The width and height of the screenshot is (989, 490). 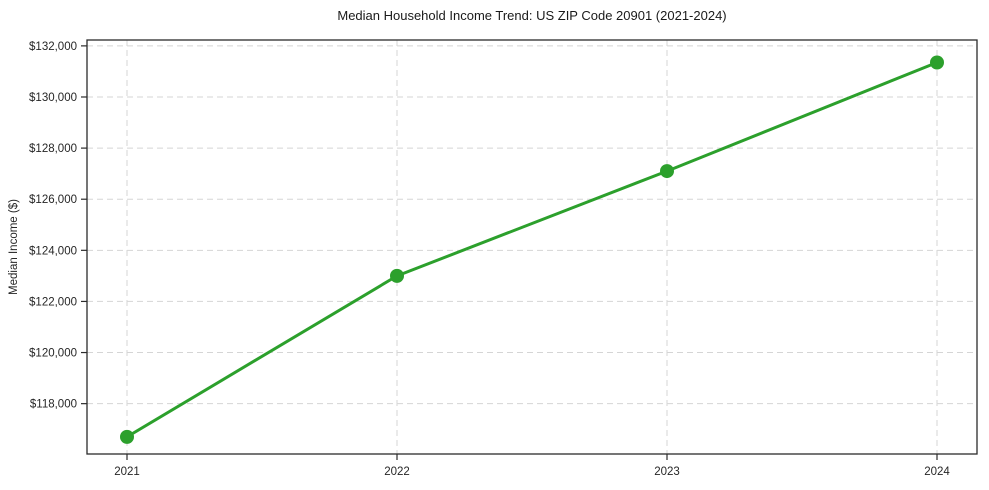 What do you see at coordinates (53, 200) in the screenshot?
I see `y-tick-label: $126,000` at bounding box center [53, 200].